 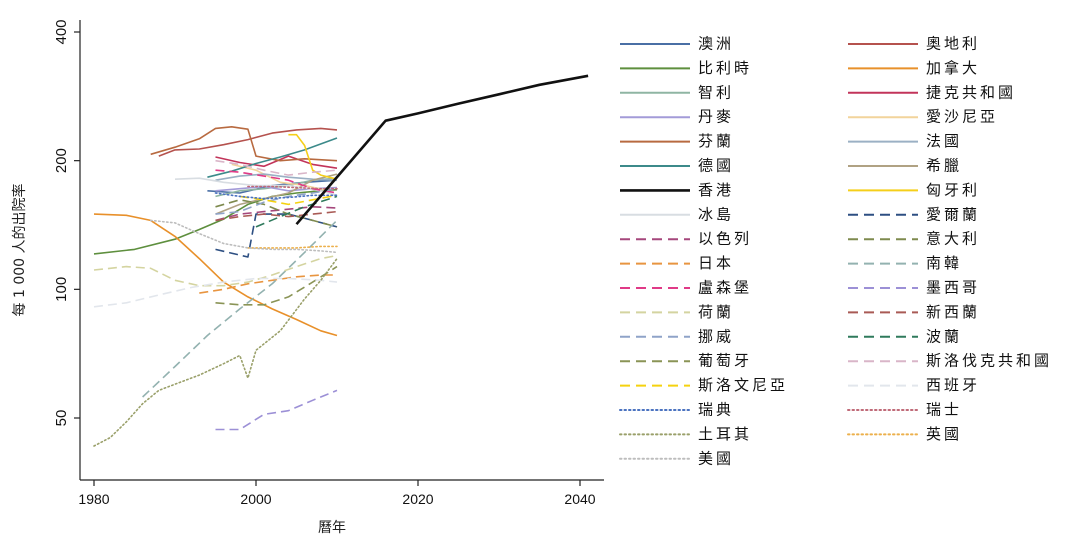 I want to click on legend-label: 瑞士, so click(x=944, y=410).